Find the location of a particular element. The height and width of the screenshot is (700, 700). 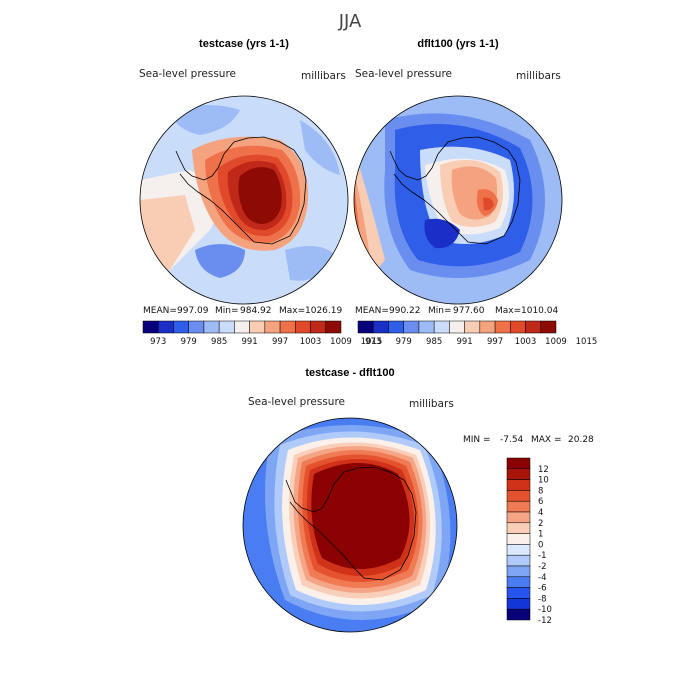

panel-2-max-label: Max= is located at coordinates (508, 311).